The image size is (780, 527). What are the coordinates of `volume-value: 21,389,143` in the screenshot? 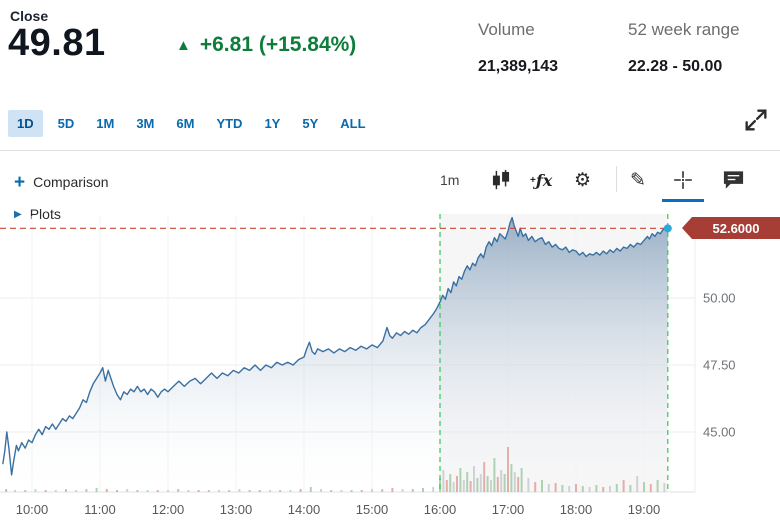 It's located at (518, 66).